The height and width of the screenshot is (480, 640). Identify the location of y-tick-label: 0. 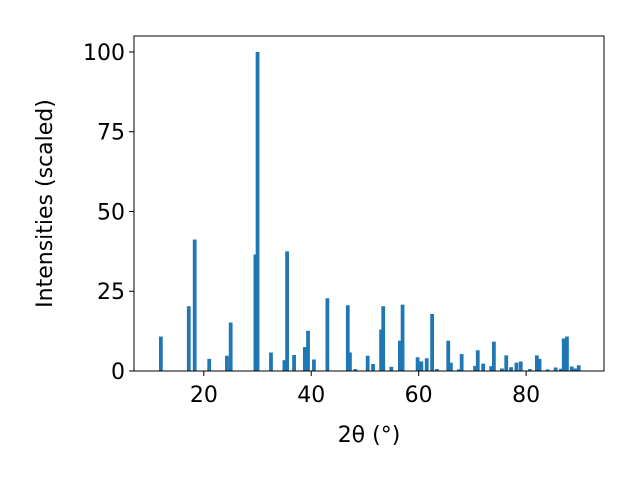
(118, 372).